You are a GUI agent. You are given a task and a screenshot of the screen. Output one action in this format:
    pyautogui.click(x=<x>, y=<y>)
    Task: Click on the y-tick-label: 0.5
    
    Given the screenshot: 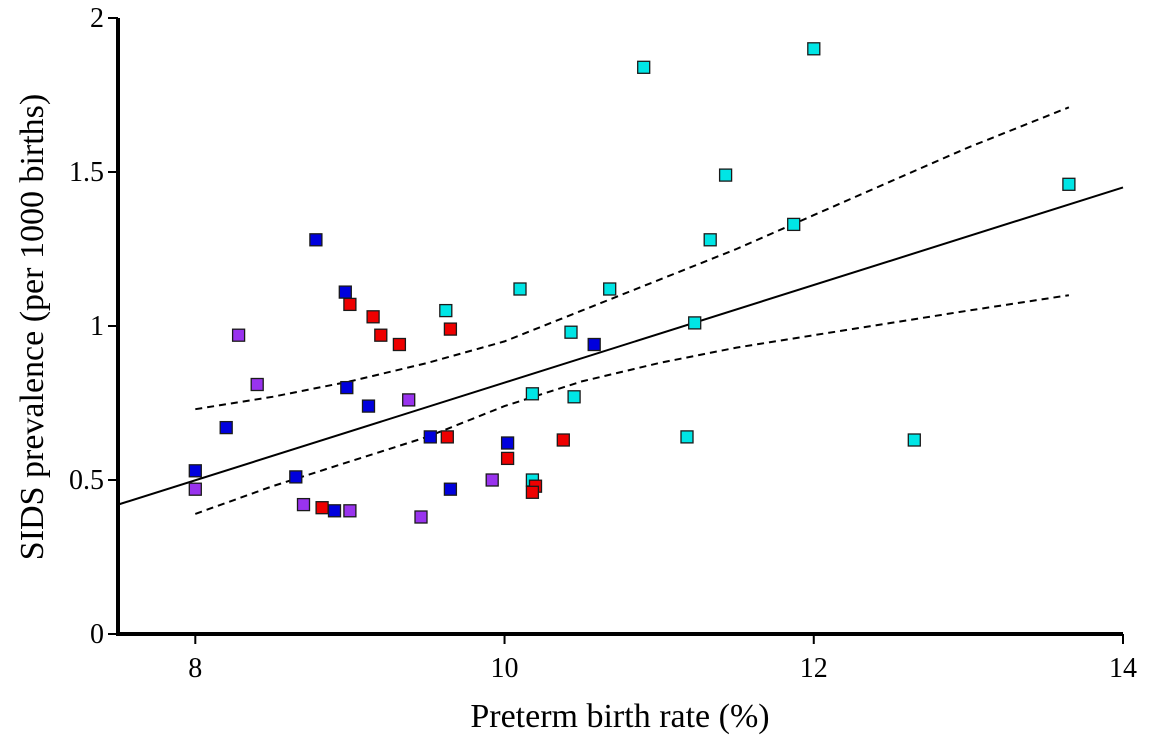 What is the action you would take?
    pyautogui.click(x=86, y=480)
    